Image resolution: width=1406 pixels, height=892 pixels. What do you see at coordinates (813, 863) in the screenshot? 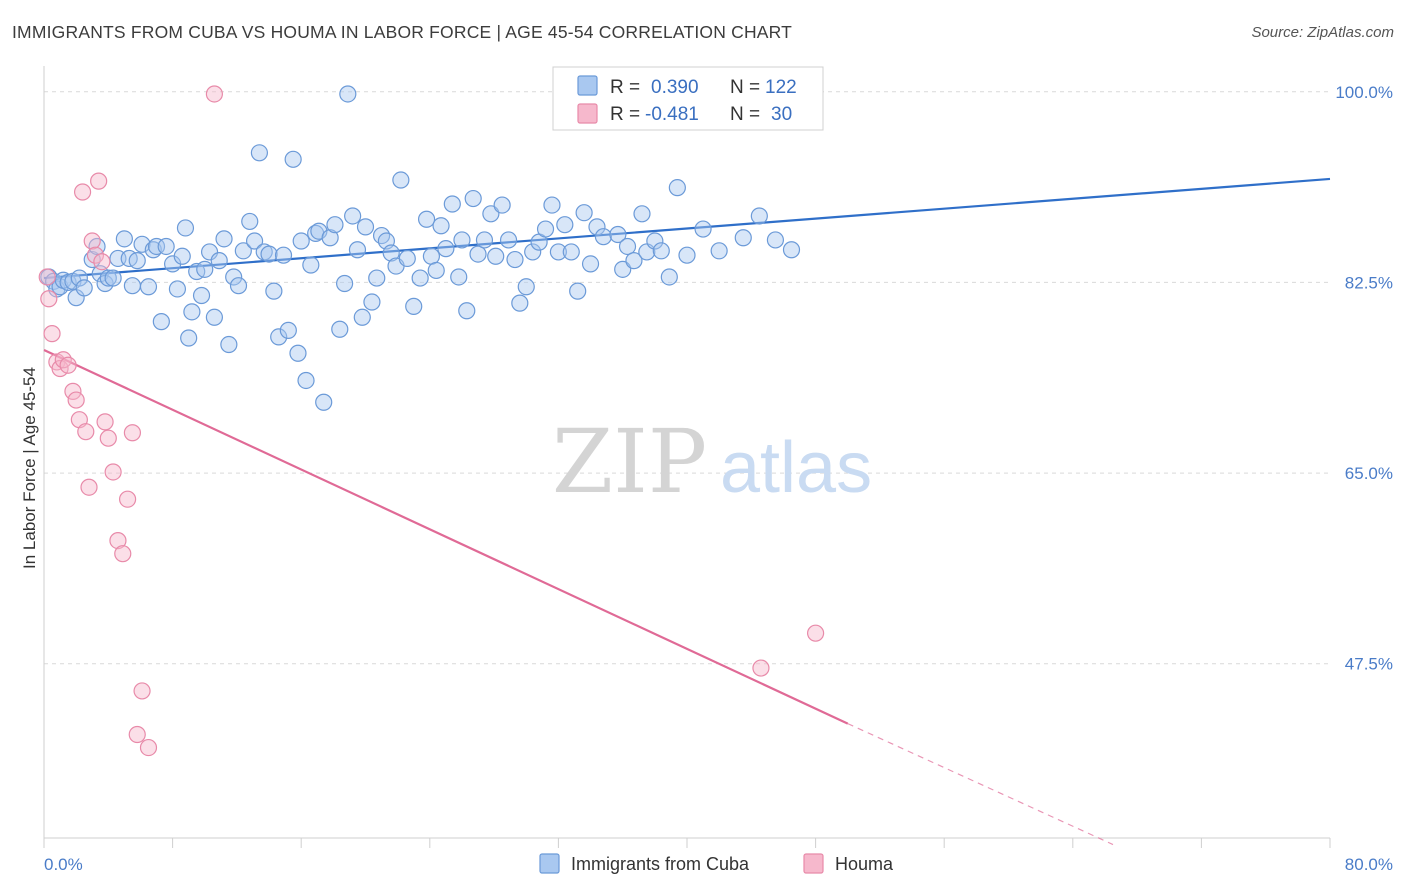
I see `bottom-legend-swatch-houma` at bounding box center [813, 863].